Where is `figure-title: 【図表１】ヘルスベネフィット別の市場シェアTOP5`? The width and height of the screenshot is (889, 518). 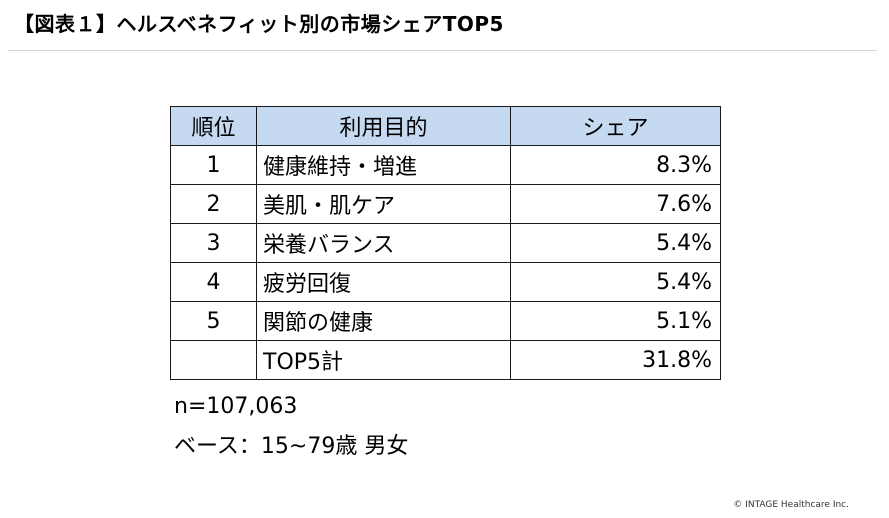
figure-title: 【図表１】ヘルスベネフィット別の市場シェアTOP5 is located at coordinates (259, 24).